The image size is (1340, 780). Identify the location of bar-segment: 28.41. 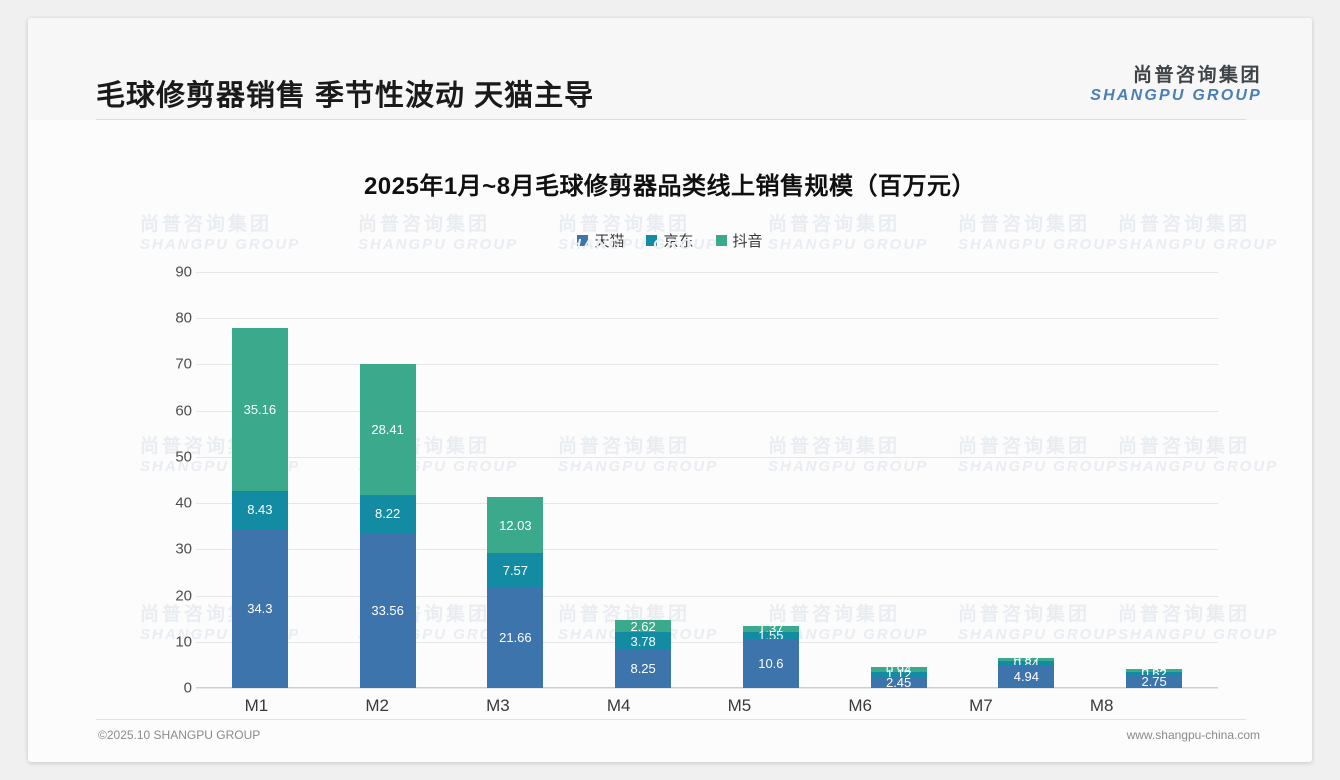
(387, 429).